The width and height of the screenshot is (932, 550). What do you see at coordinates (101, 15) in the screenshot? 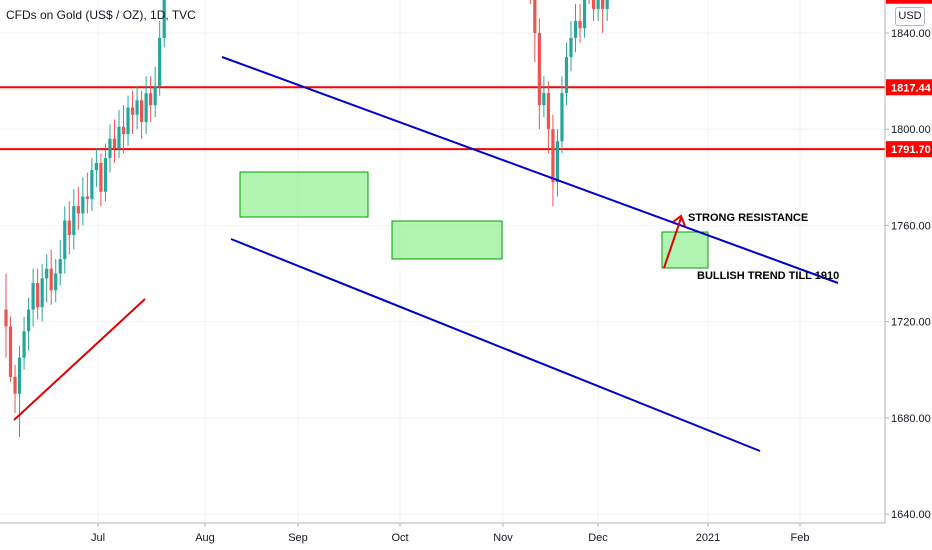
I see `chart-title: CFDs on Gold (US$ / OZ), 1D, TVC` at bounding box center [101, 15].